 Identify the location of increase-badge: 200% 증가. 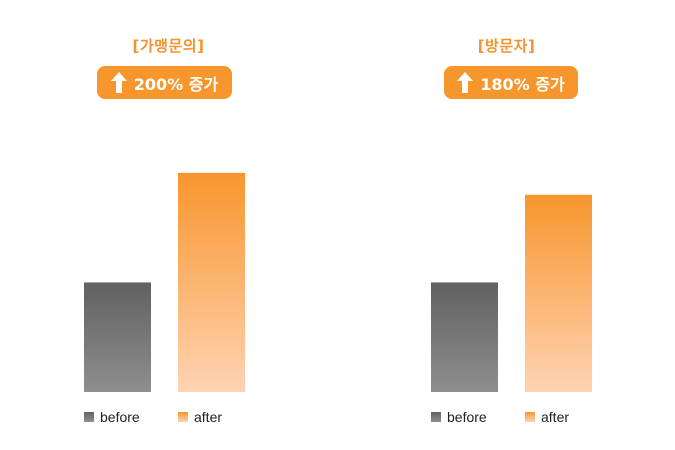
(164, 82).